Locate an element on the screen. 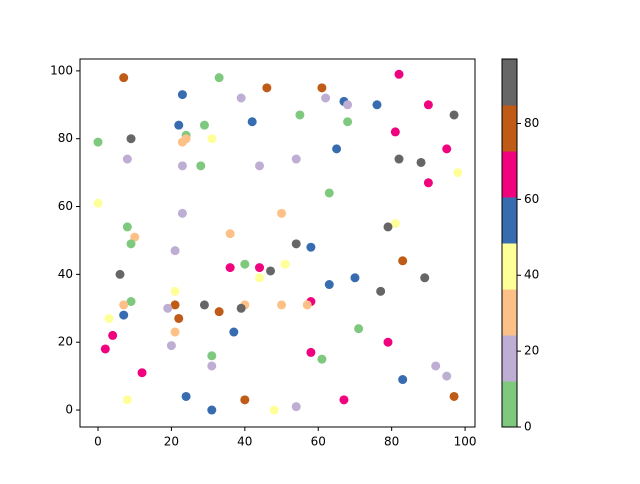 Image resolution: width=640 pixels, height=484 pixels. colorbar-tick-label: 80 is located at coordinates (531, 123).